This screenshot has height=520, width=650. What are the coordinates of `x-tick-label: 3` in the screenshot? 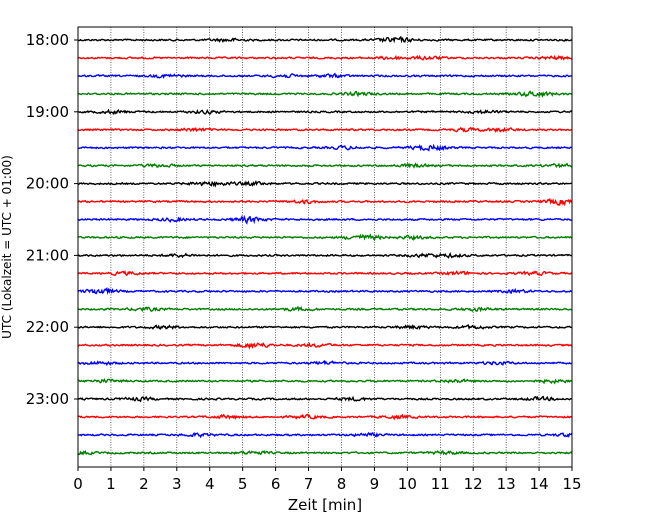 It's located at (177, 484).